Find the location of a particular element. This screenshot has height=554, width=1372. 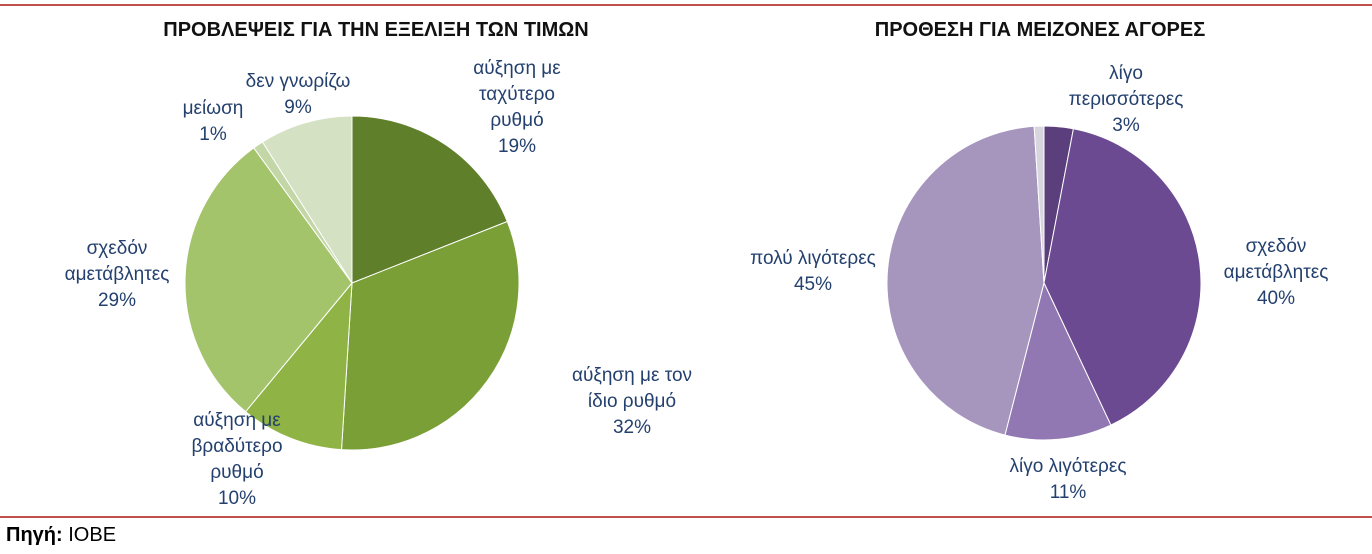

slice-name: αύξηση με ταχύτερο ρυθμό is located at coordinates (517, 94).